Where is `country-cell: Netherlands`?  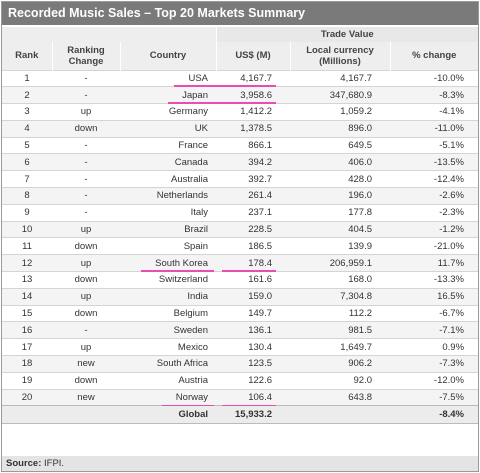
country-cell: Netherlands is located at coordinates (168, 196).